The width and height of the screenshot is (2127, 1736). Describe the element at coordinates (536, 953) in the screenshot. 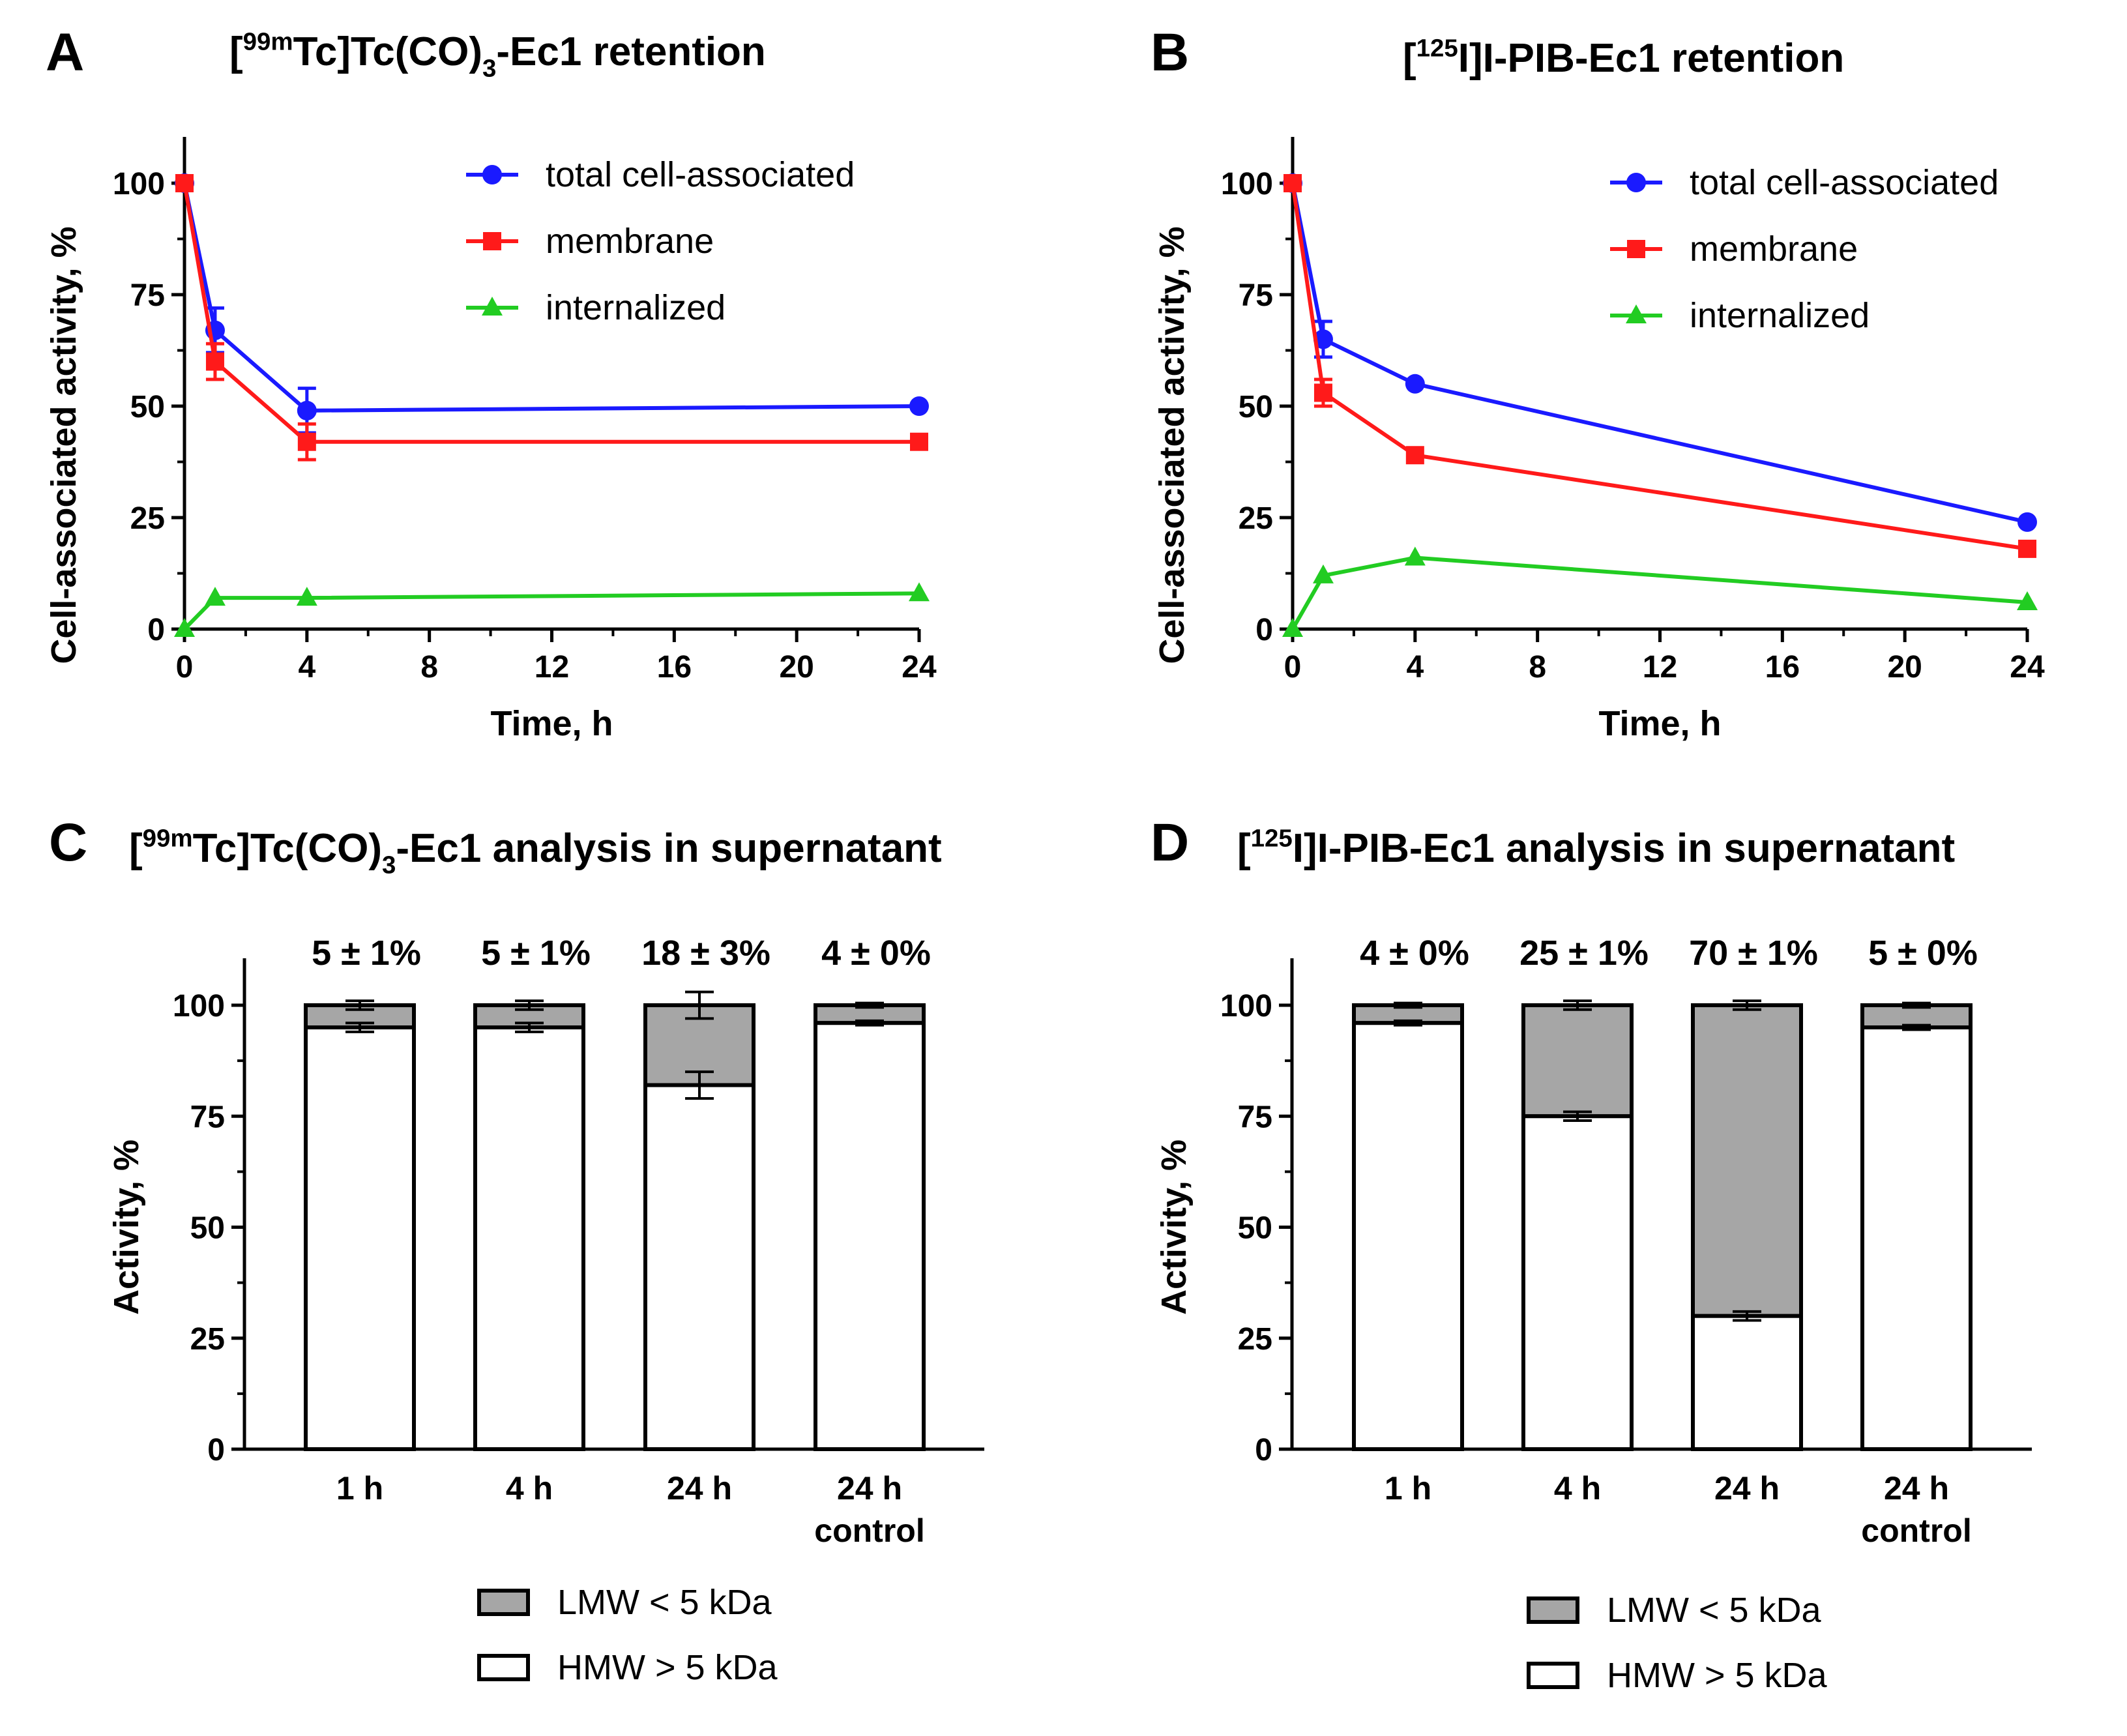

I see `bar-annotation: 5 ± 1%` at that location.